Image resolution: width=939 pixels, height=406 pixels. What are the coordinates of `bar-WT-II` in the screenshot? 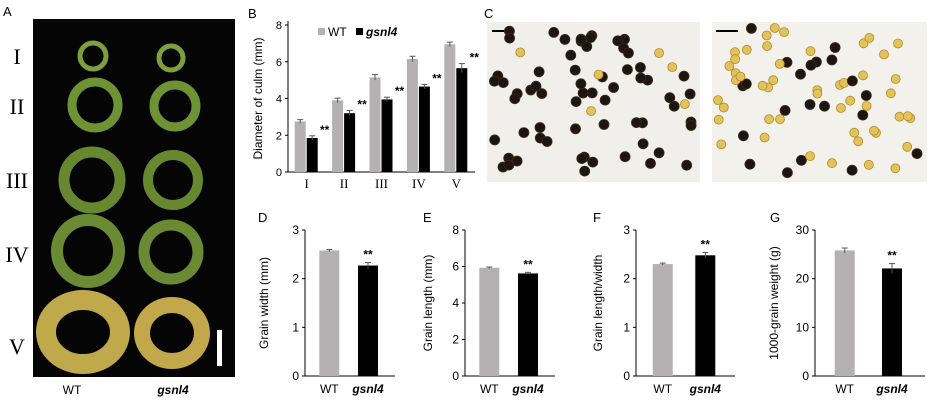 It's located at (338, 136).